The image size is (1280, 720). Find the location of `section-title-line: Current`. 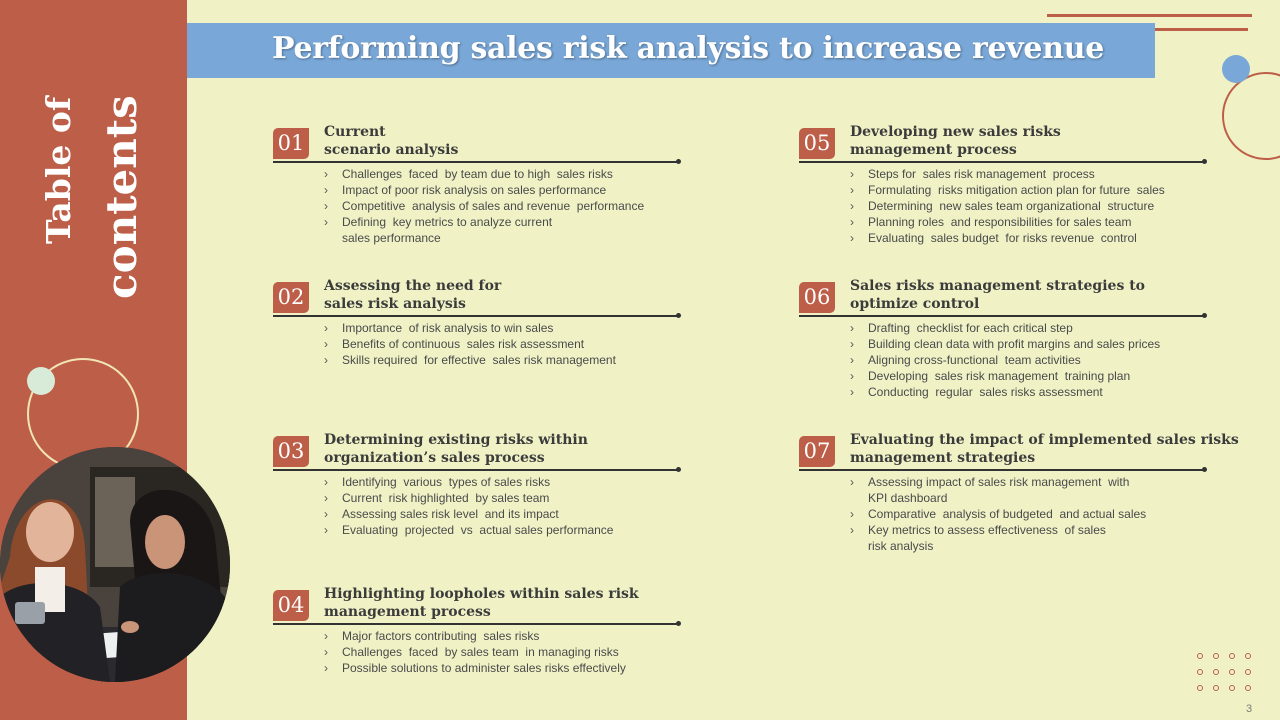

section-title-line: Current is located at coordinates (355, 132).